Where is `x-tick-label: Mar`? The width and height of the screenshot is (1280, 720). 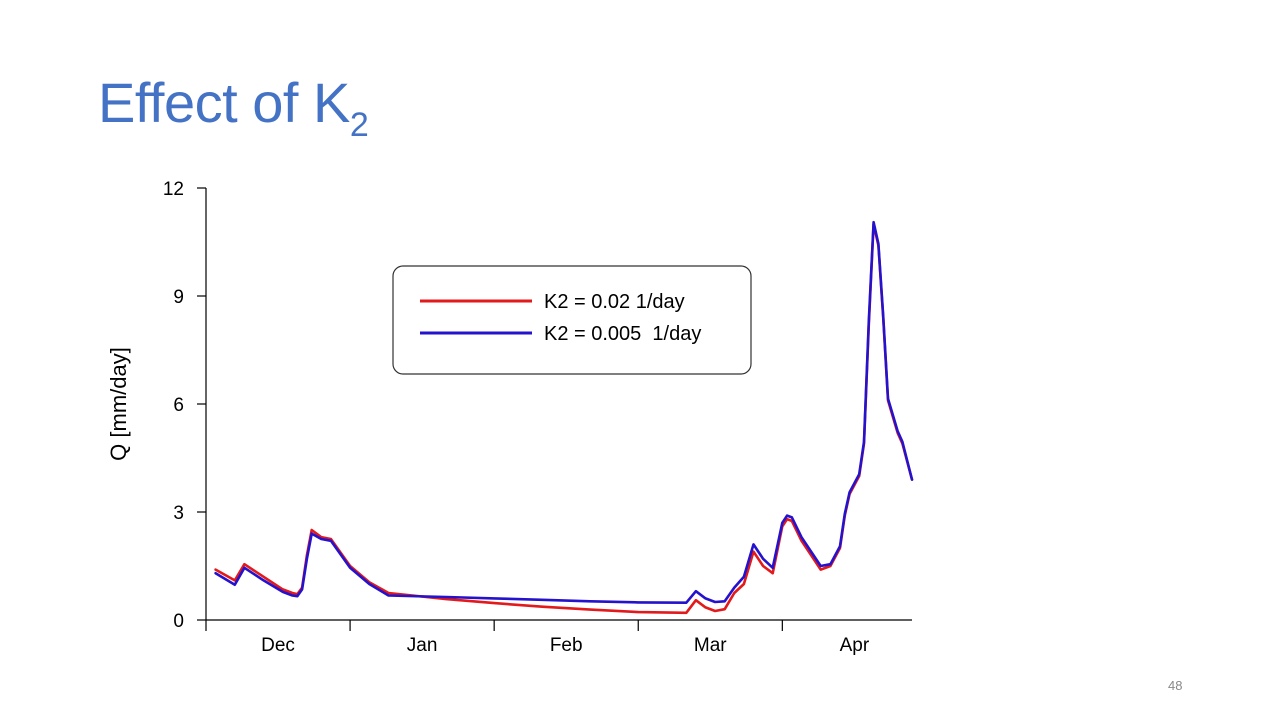
x-tick-label: Mar is located at coordinates (710, 645).